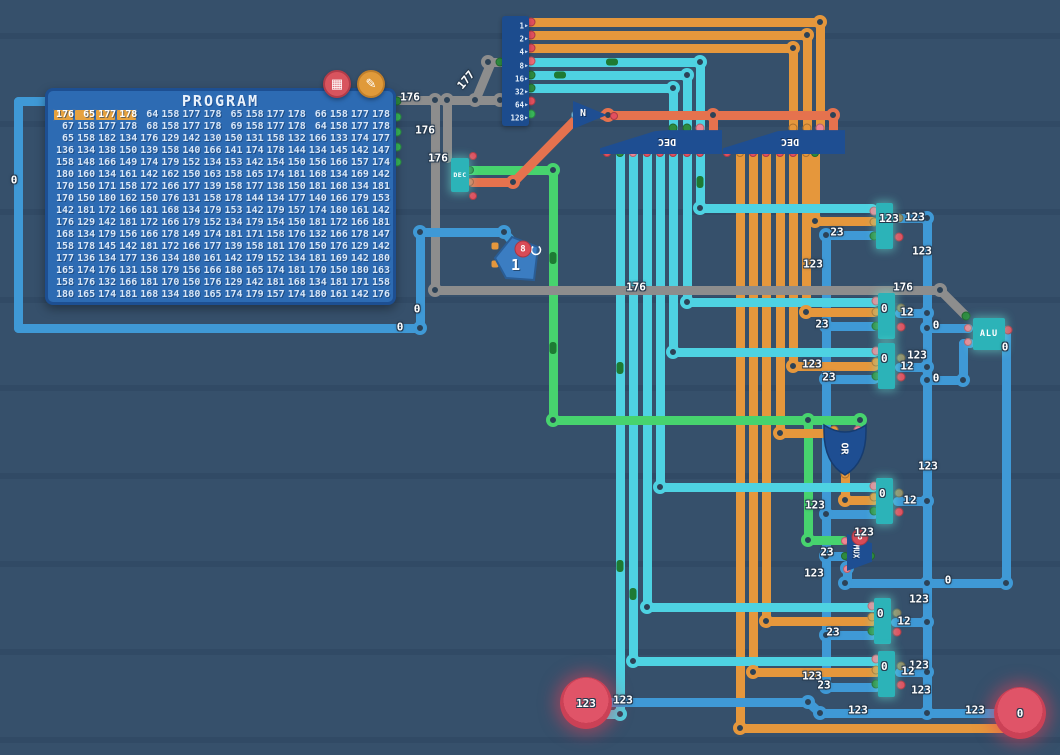  What do you see at coordinates (337, 84) in the screenshot?
I see `memory-view-button: ▦` at bounding box center [337, 84].